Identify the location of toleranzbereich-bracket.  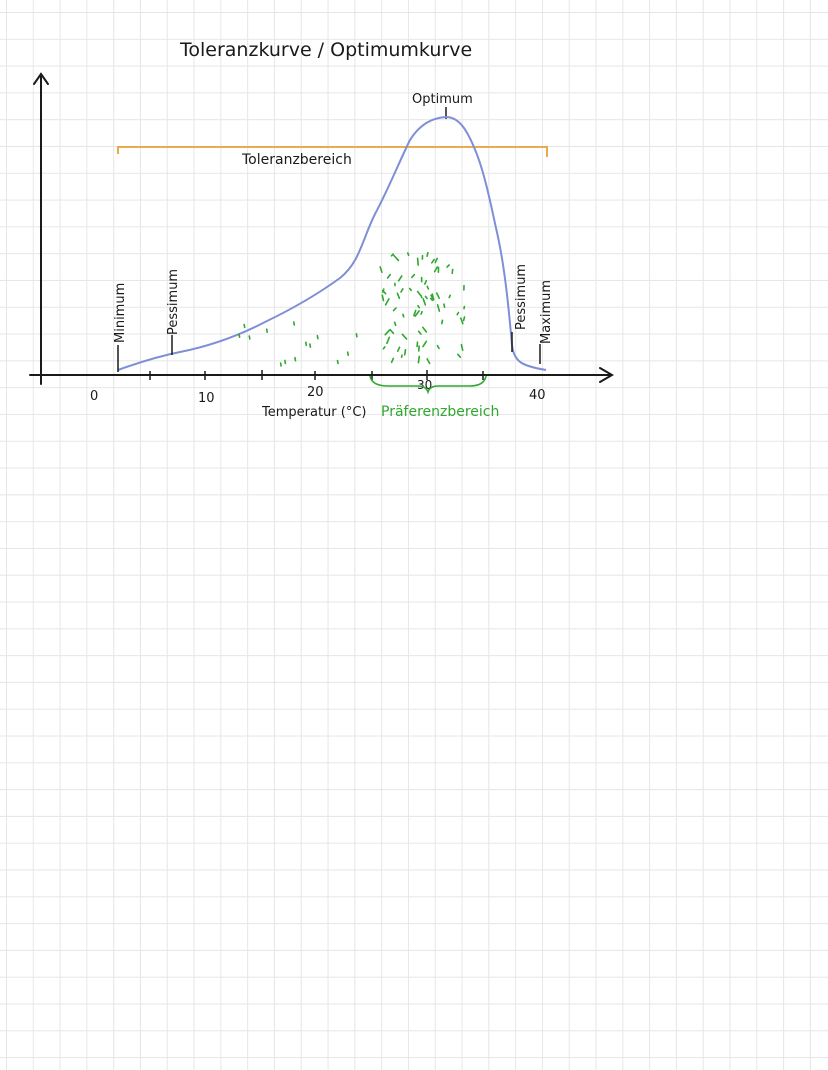
(332, 151).